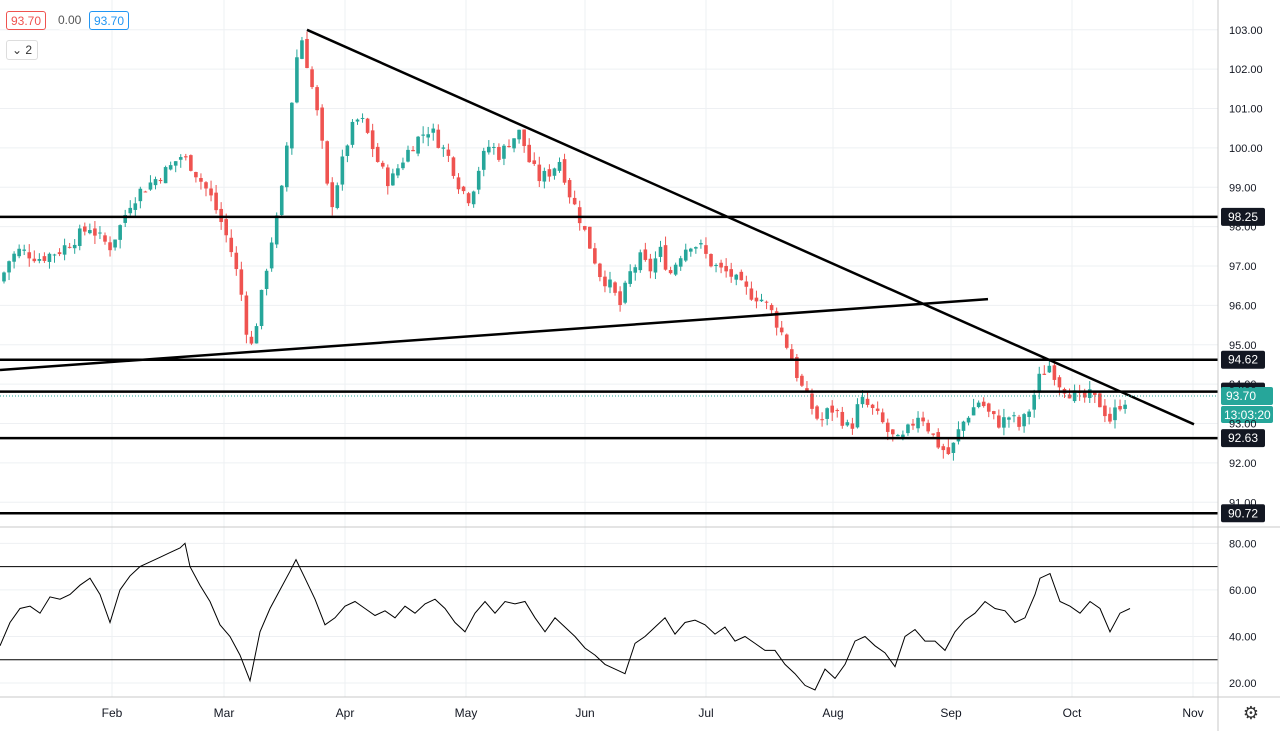 The height and width of the screenshot is (731, 1280). What do you see at coordinates (1243, 503) in the screenshot?
I see `price-tick-label: 91.00` at bounding box center [1243, 503].